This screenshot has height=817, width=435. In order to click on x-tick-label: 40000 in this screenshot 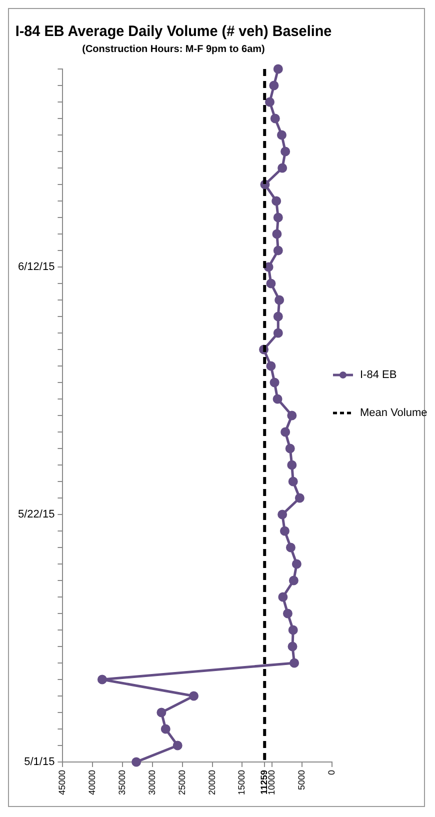, I will do `click(92, 783)`.